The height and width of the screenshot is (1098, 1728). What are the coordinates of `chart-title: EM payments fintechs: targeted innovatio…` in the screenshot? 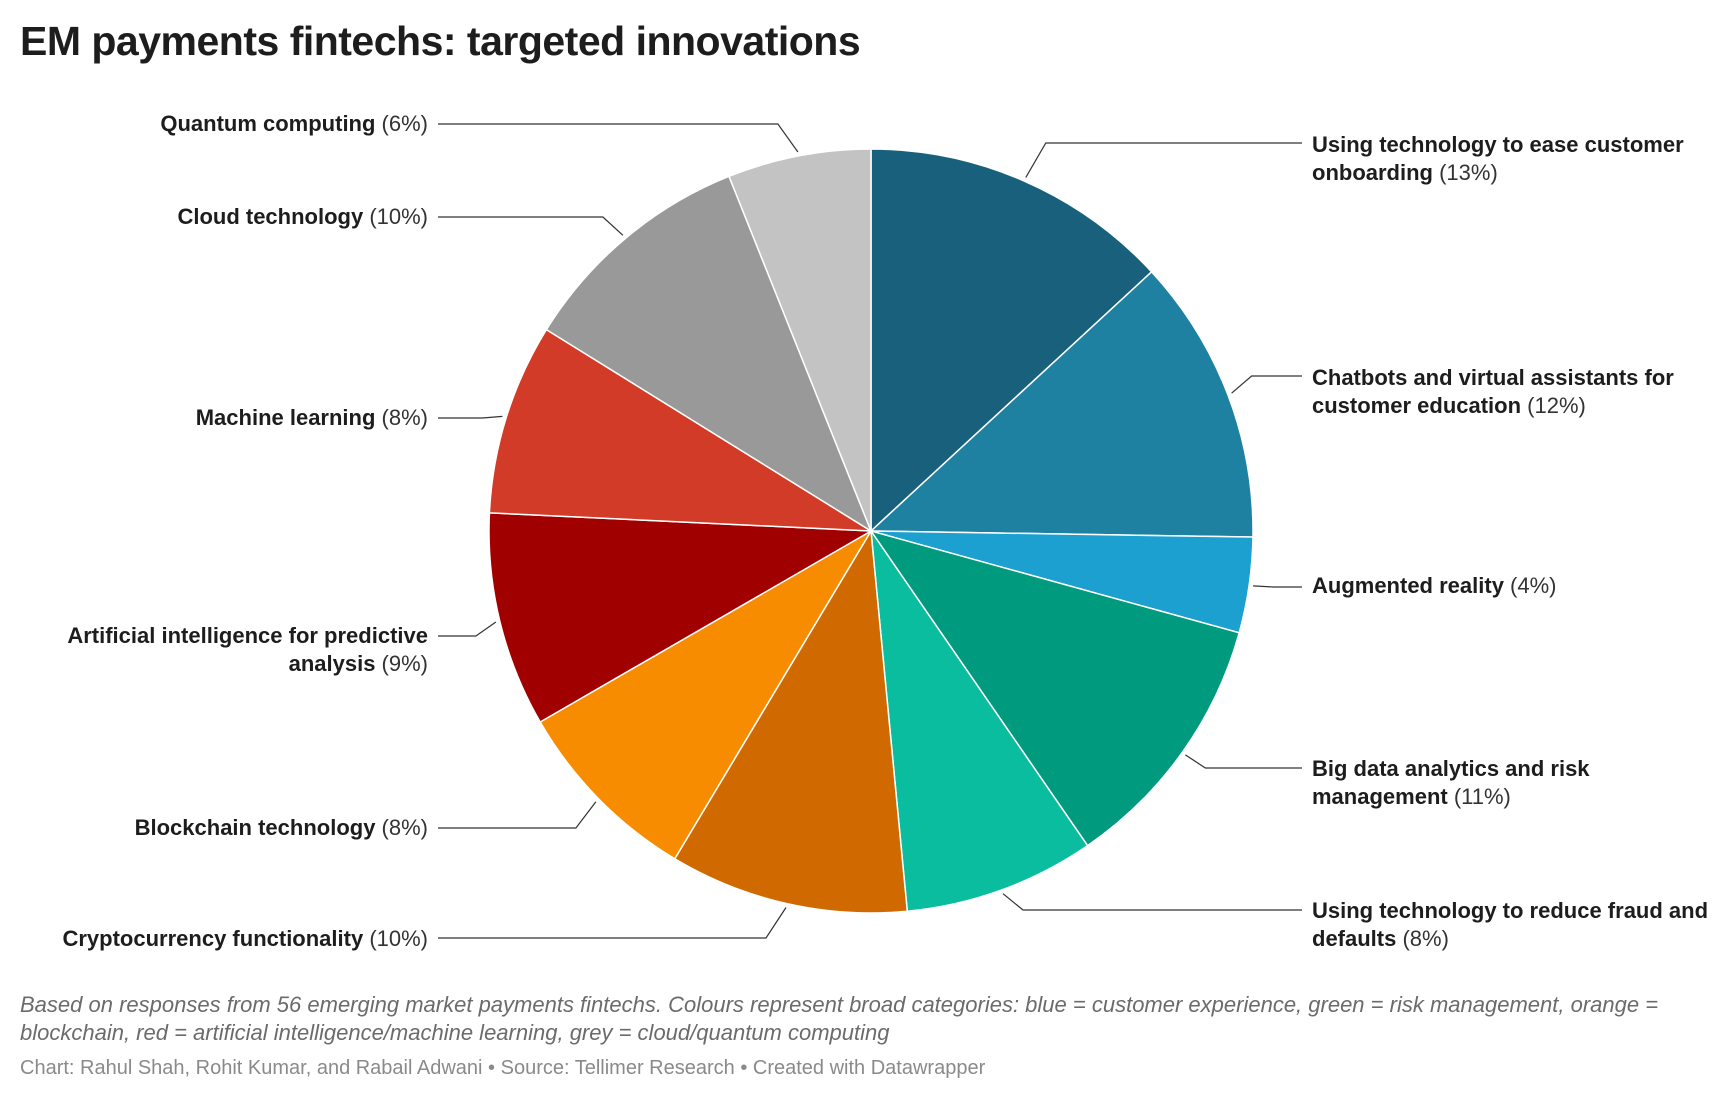 It's located at (440, 41).